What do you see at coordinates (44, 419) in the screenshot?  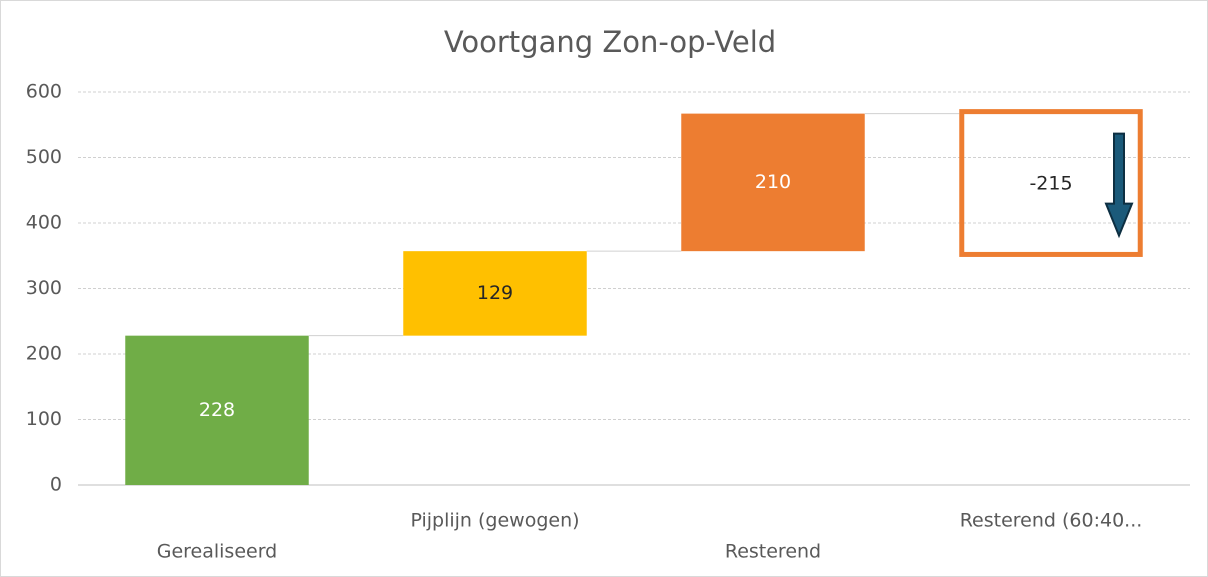 I see `y-tick-label: 100` at bounding box center [44, 419].